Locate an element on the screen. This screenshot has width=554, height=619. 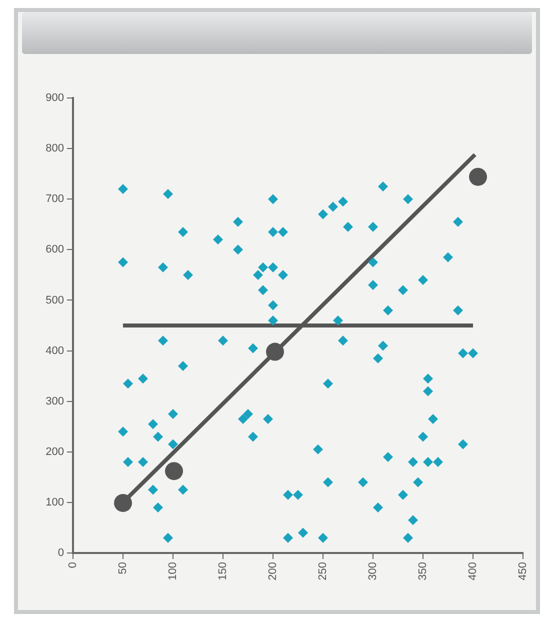
y-tick-label: 200 is located at coordinates (55, 452).